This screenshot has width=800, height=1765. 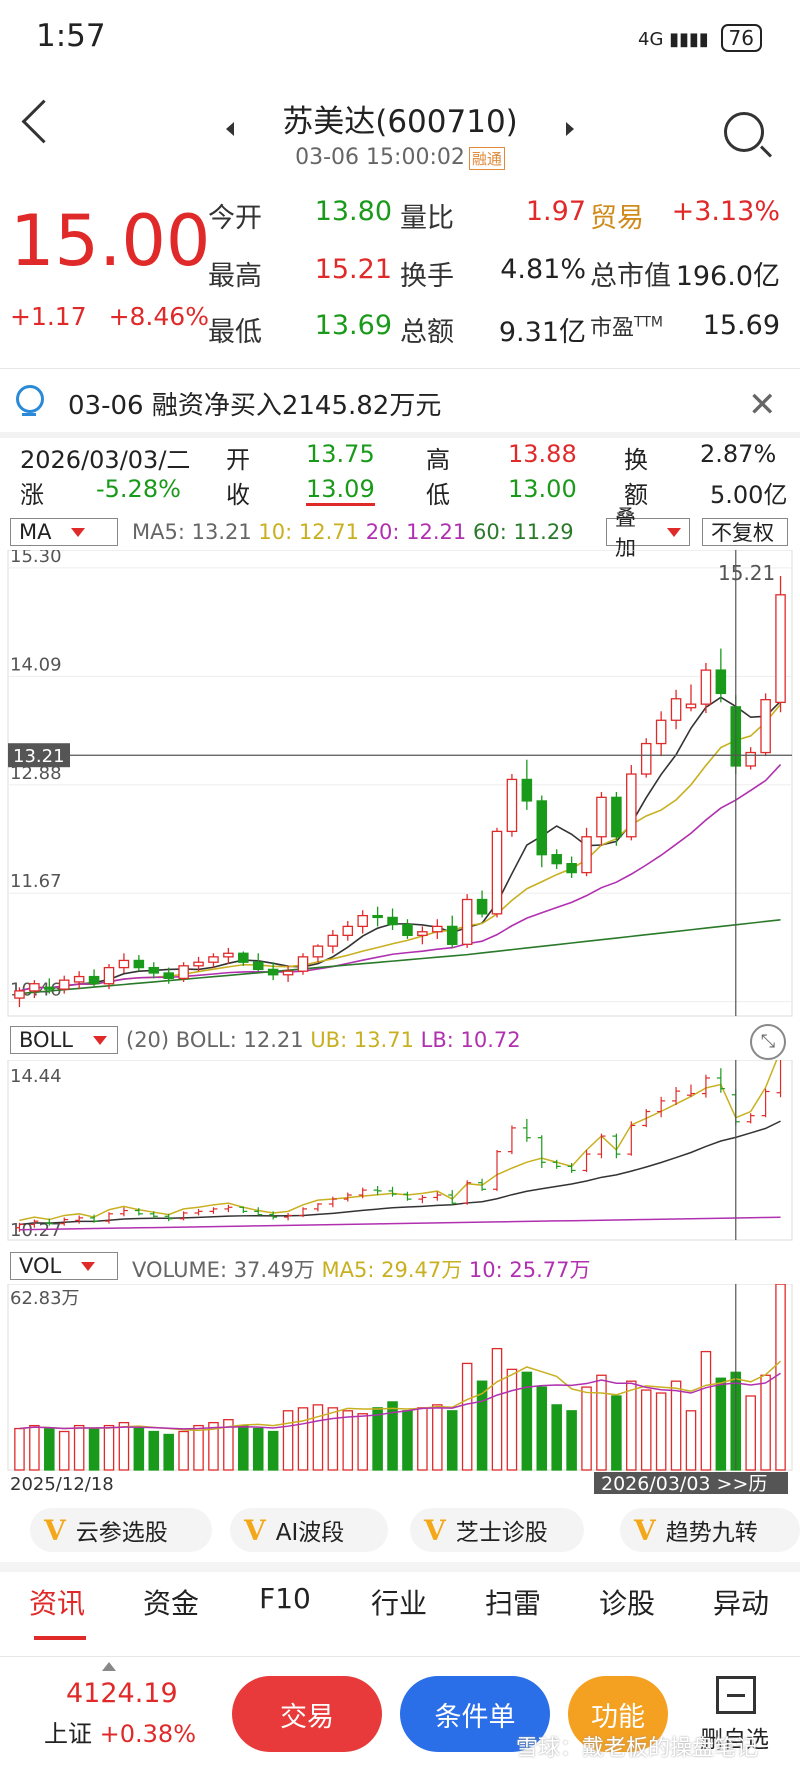 What do you see at coordinates (121, 1533) in the screenshot?
I see `chip-label: 云参选股` at bounding box center [121, 1533].